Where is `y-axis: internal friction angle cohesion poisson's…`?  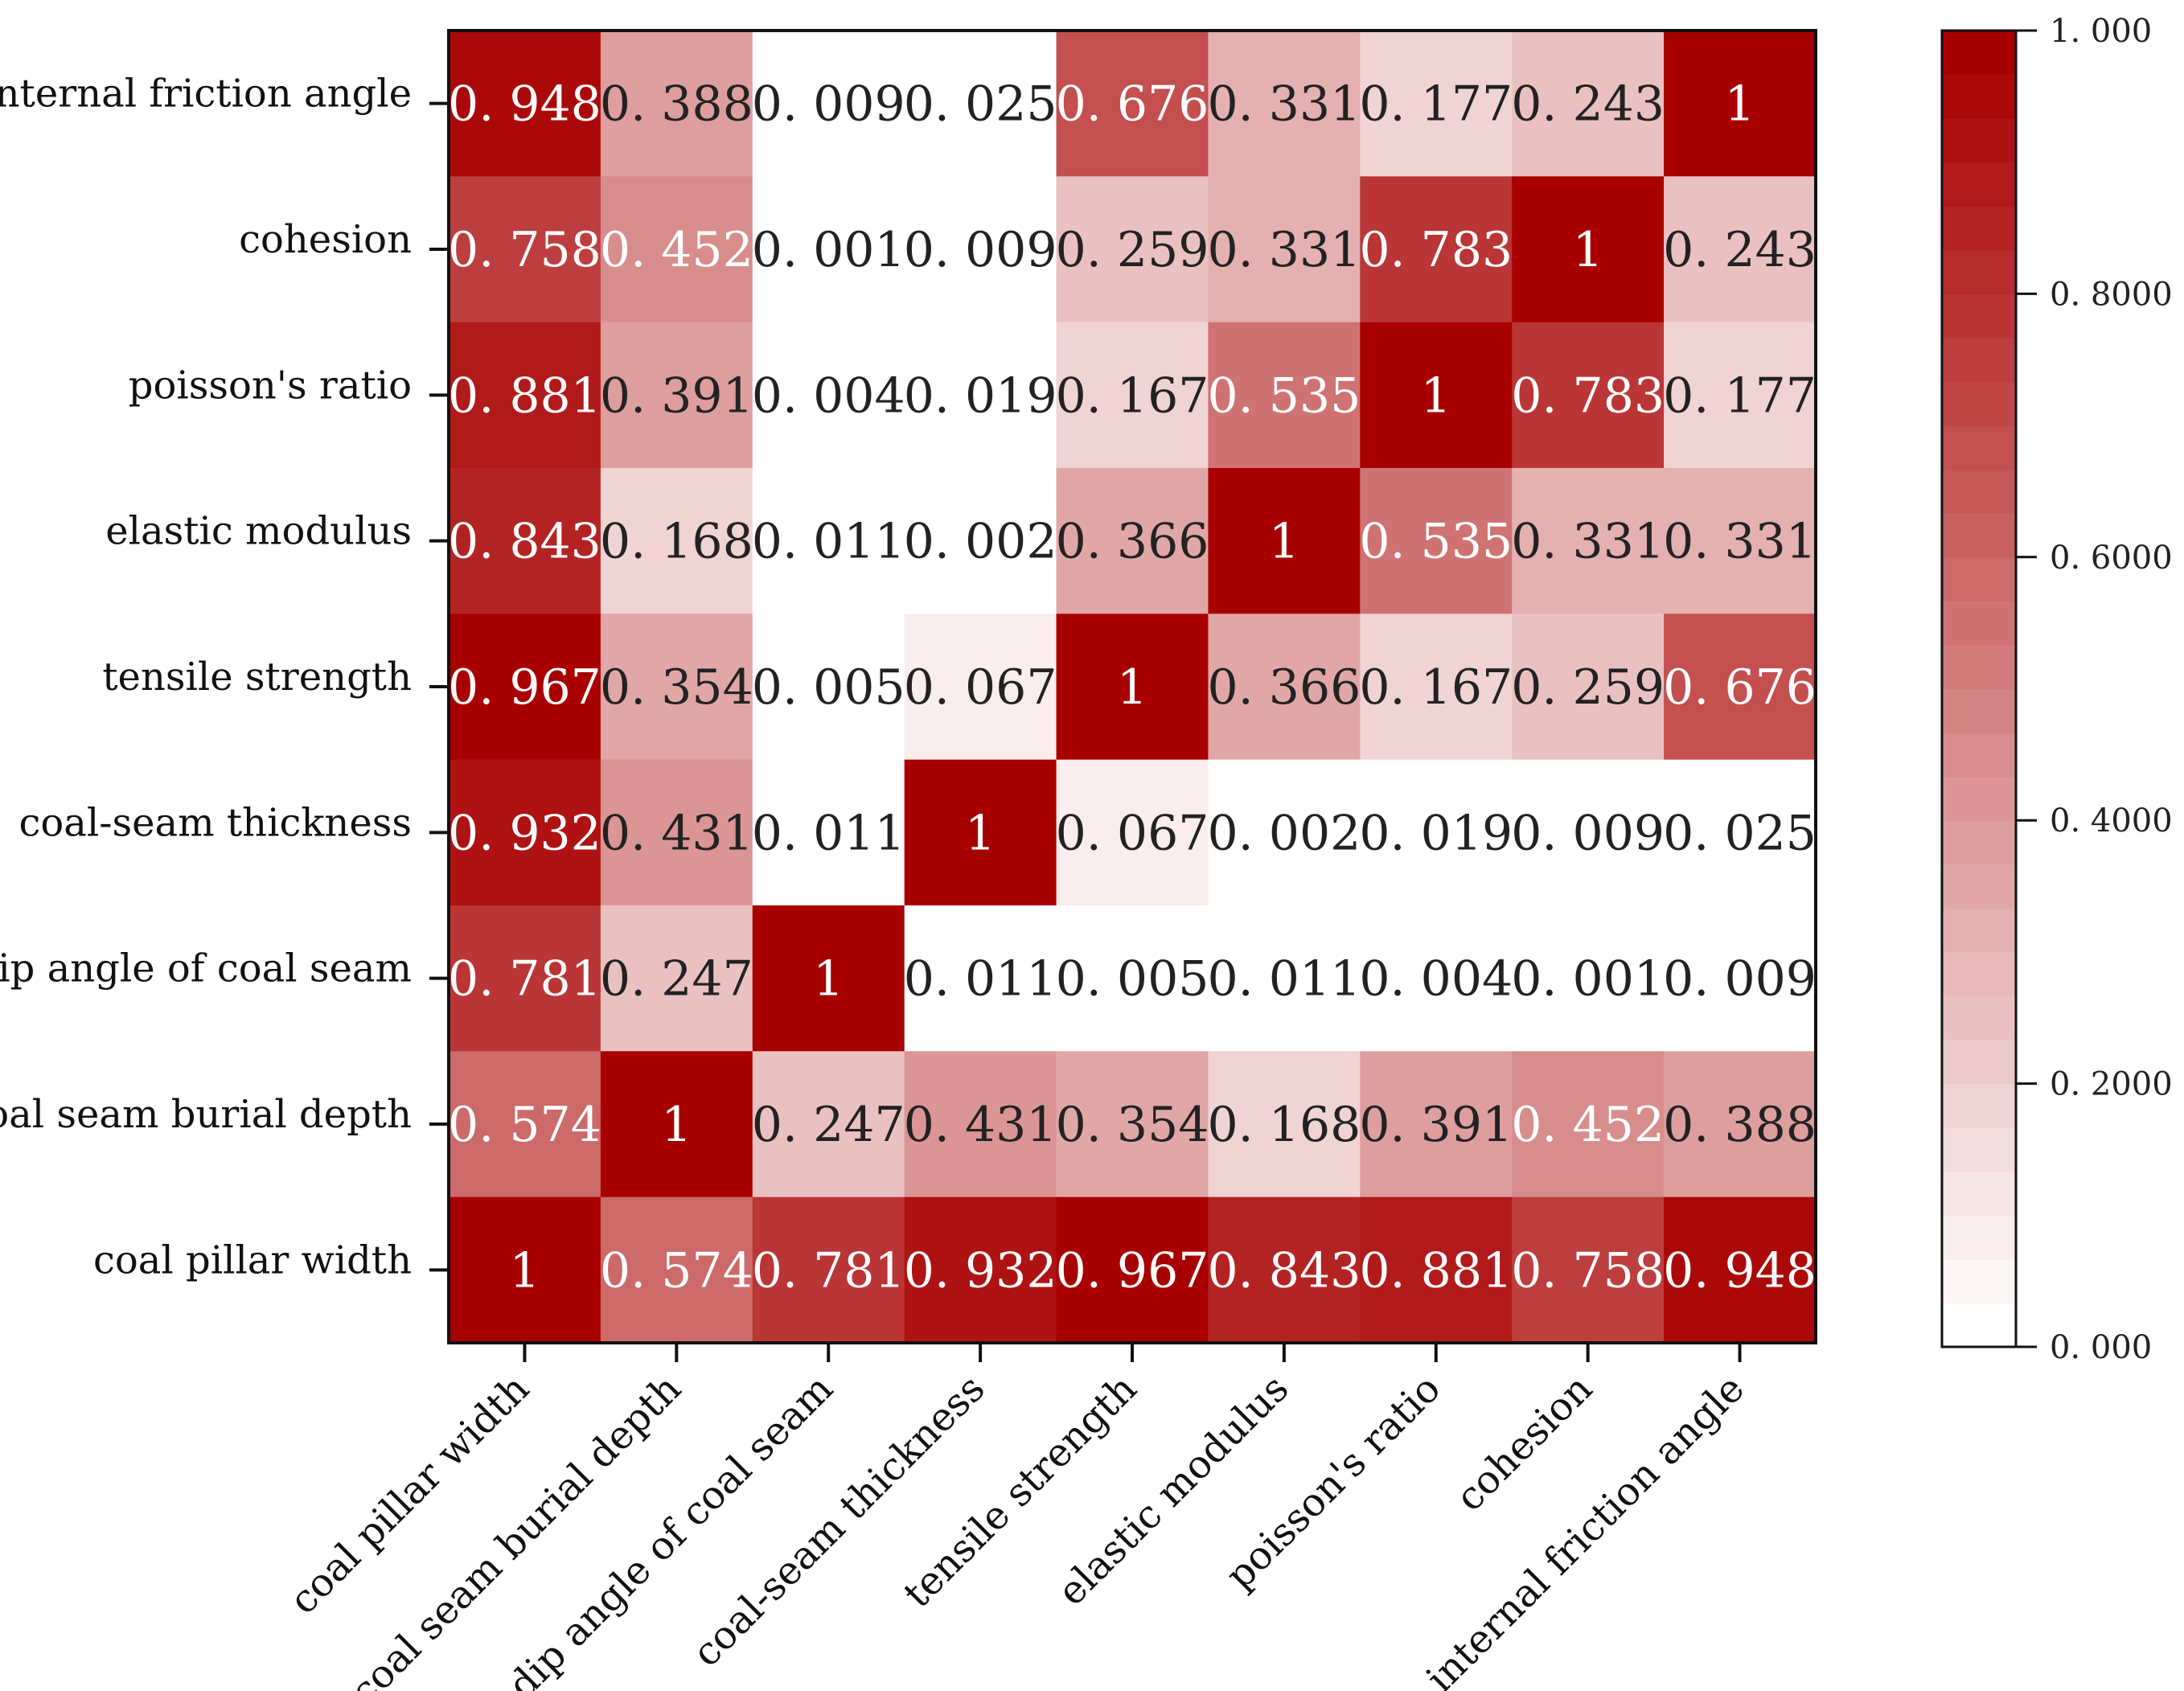 y-axis: internal friction angle cohesion poisson's… is located at coordinates (225, 677).